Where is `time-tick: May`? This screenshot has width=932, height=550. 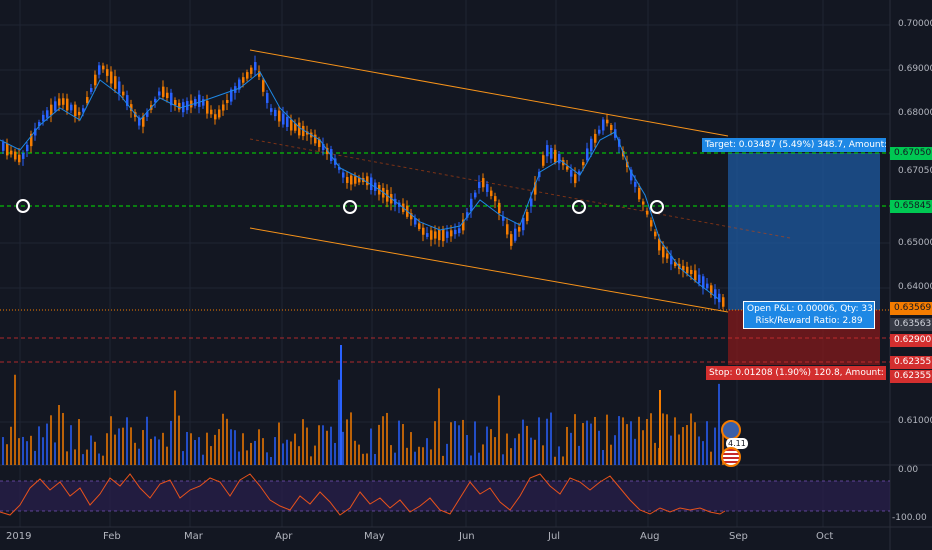
time-tick: May is located at coordinates (374, 536).